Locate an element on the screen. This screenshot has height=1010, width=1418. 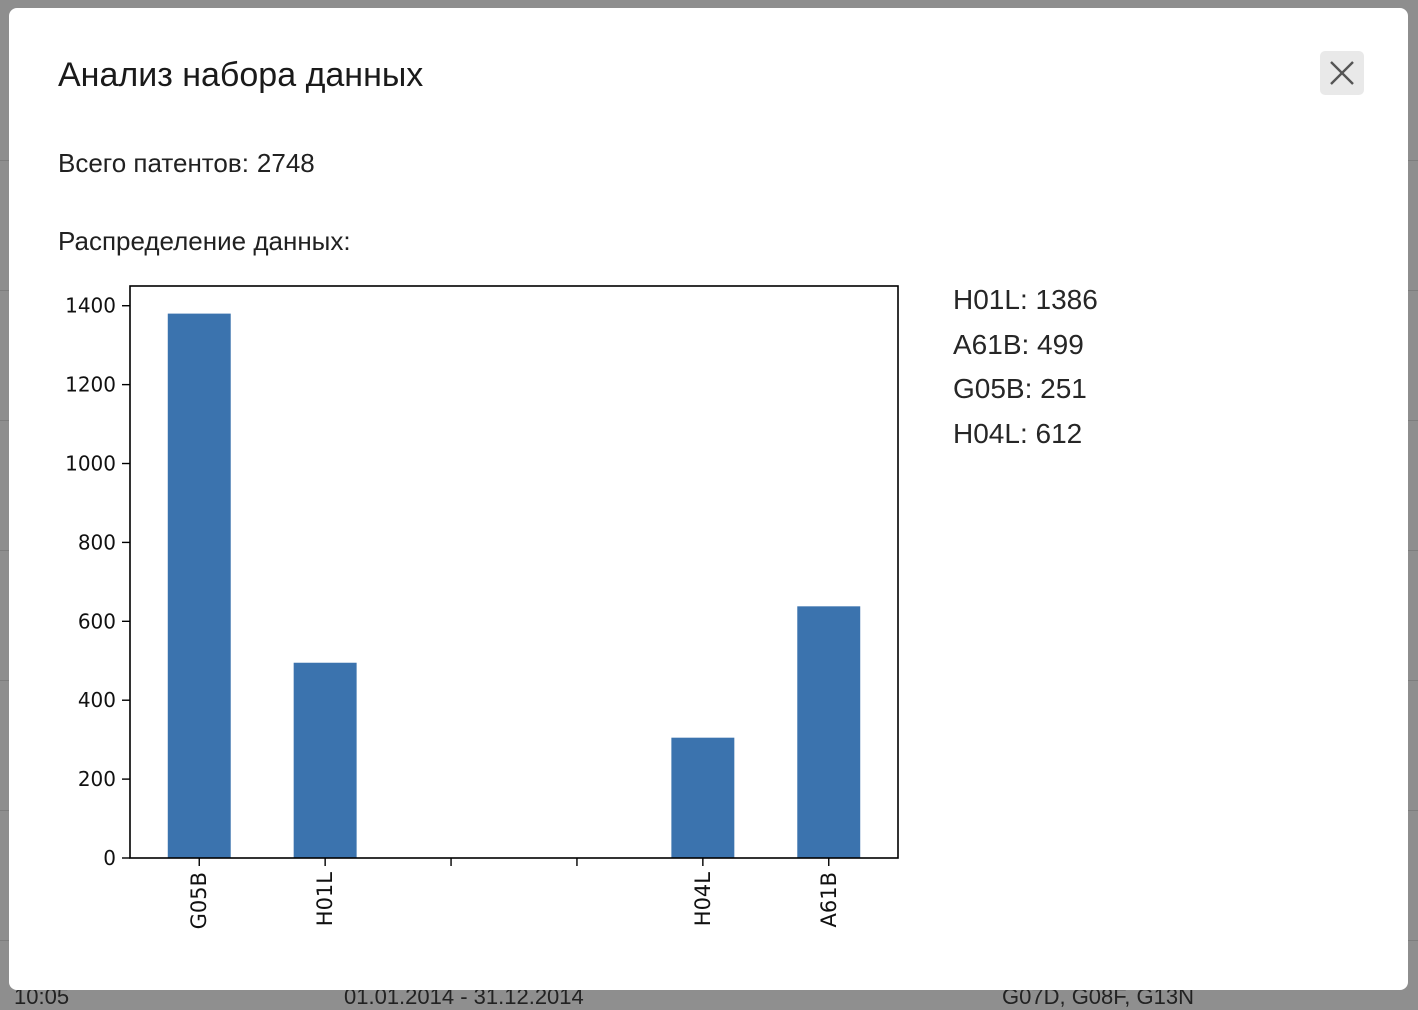
bar-g05b is located at coordinates (199, 586).